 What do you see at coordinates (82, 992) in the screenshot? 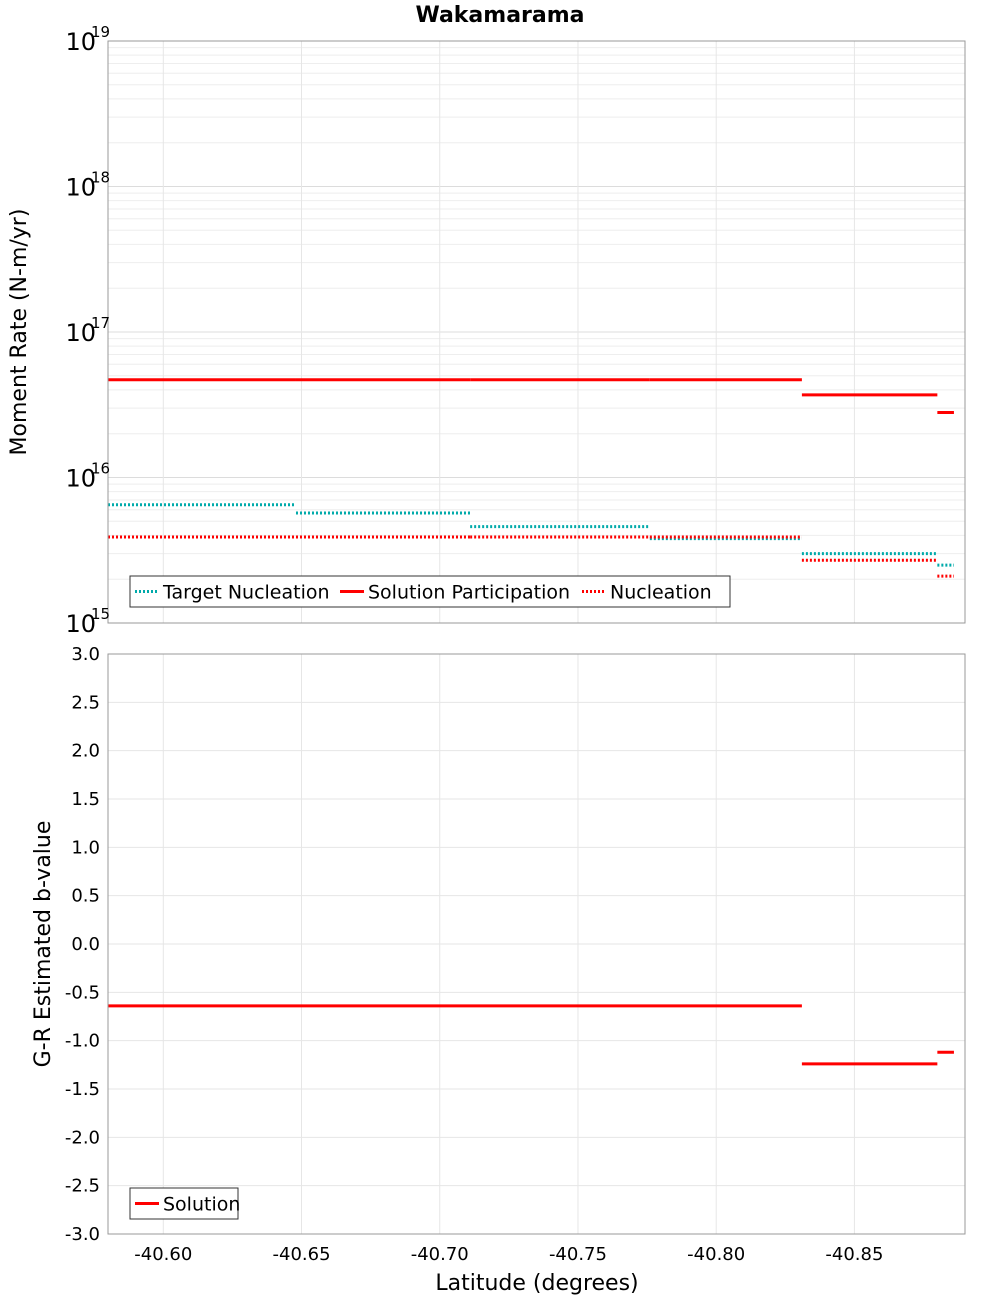
I see `b-value-y-tick-label: -0.5` at bounding box center [82, 992].